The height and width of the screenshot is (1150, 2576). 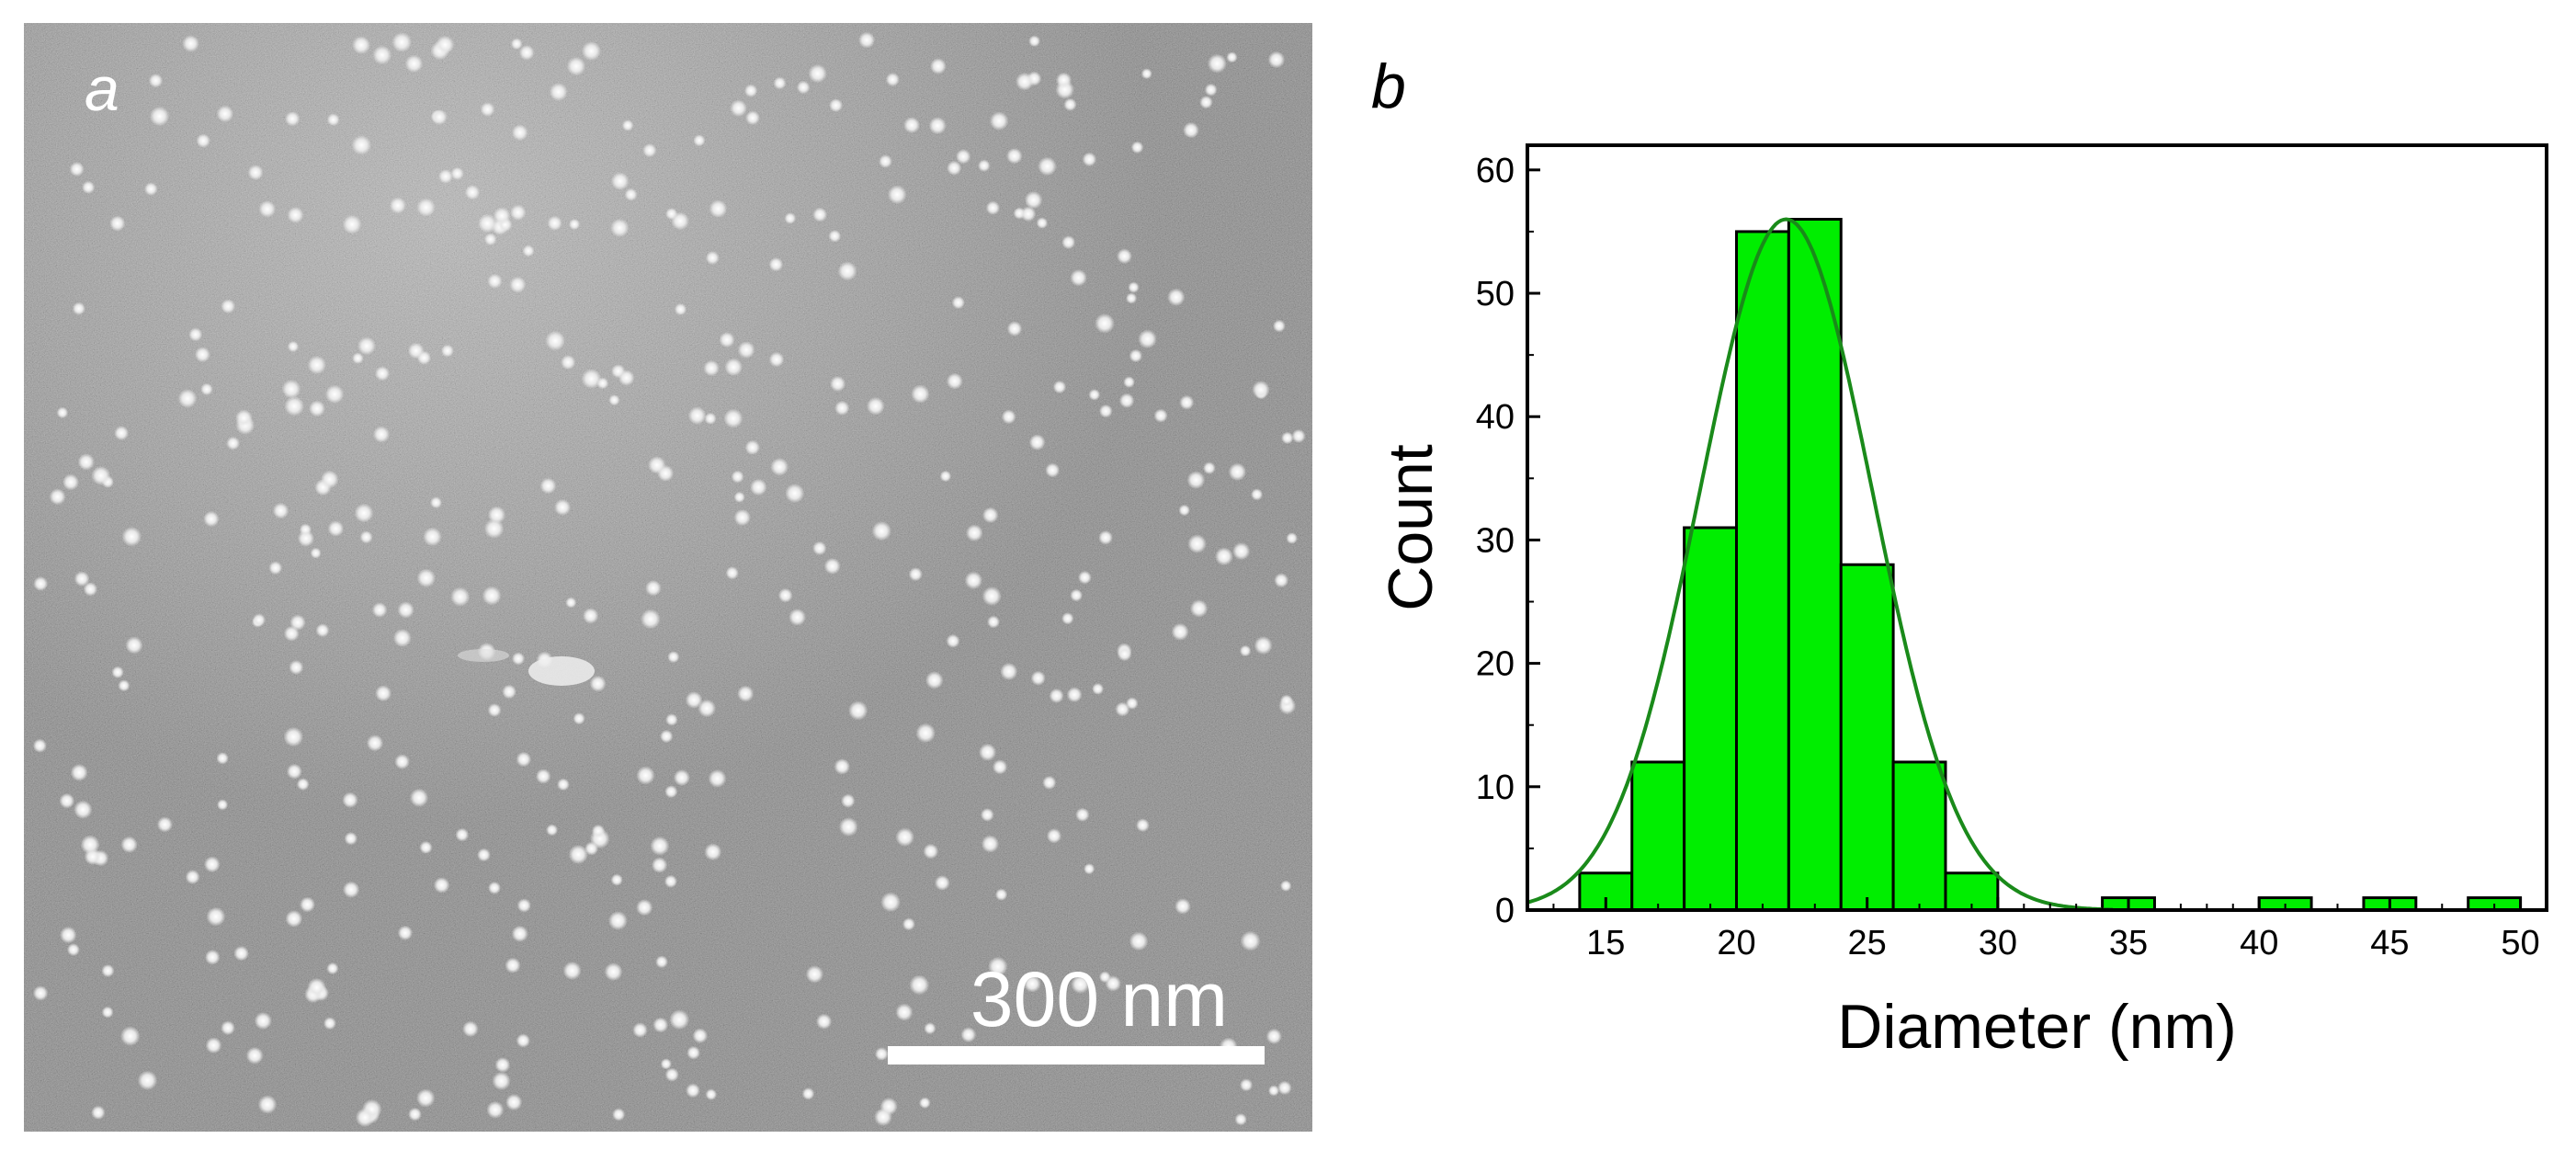 What do you see at coordinates (1605, 943) in the screenshot?
I see `x-tick-label: 15` at bounding box center [1605, 943].